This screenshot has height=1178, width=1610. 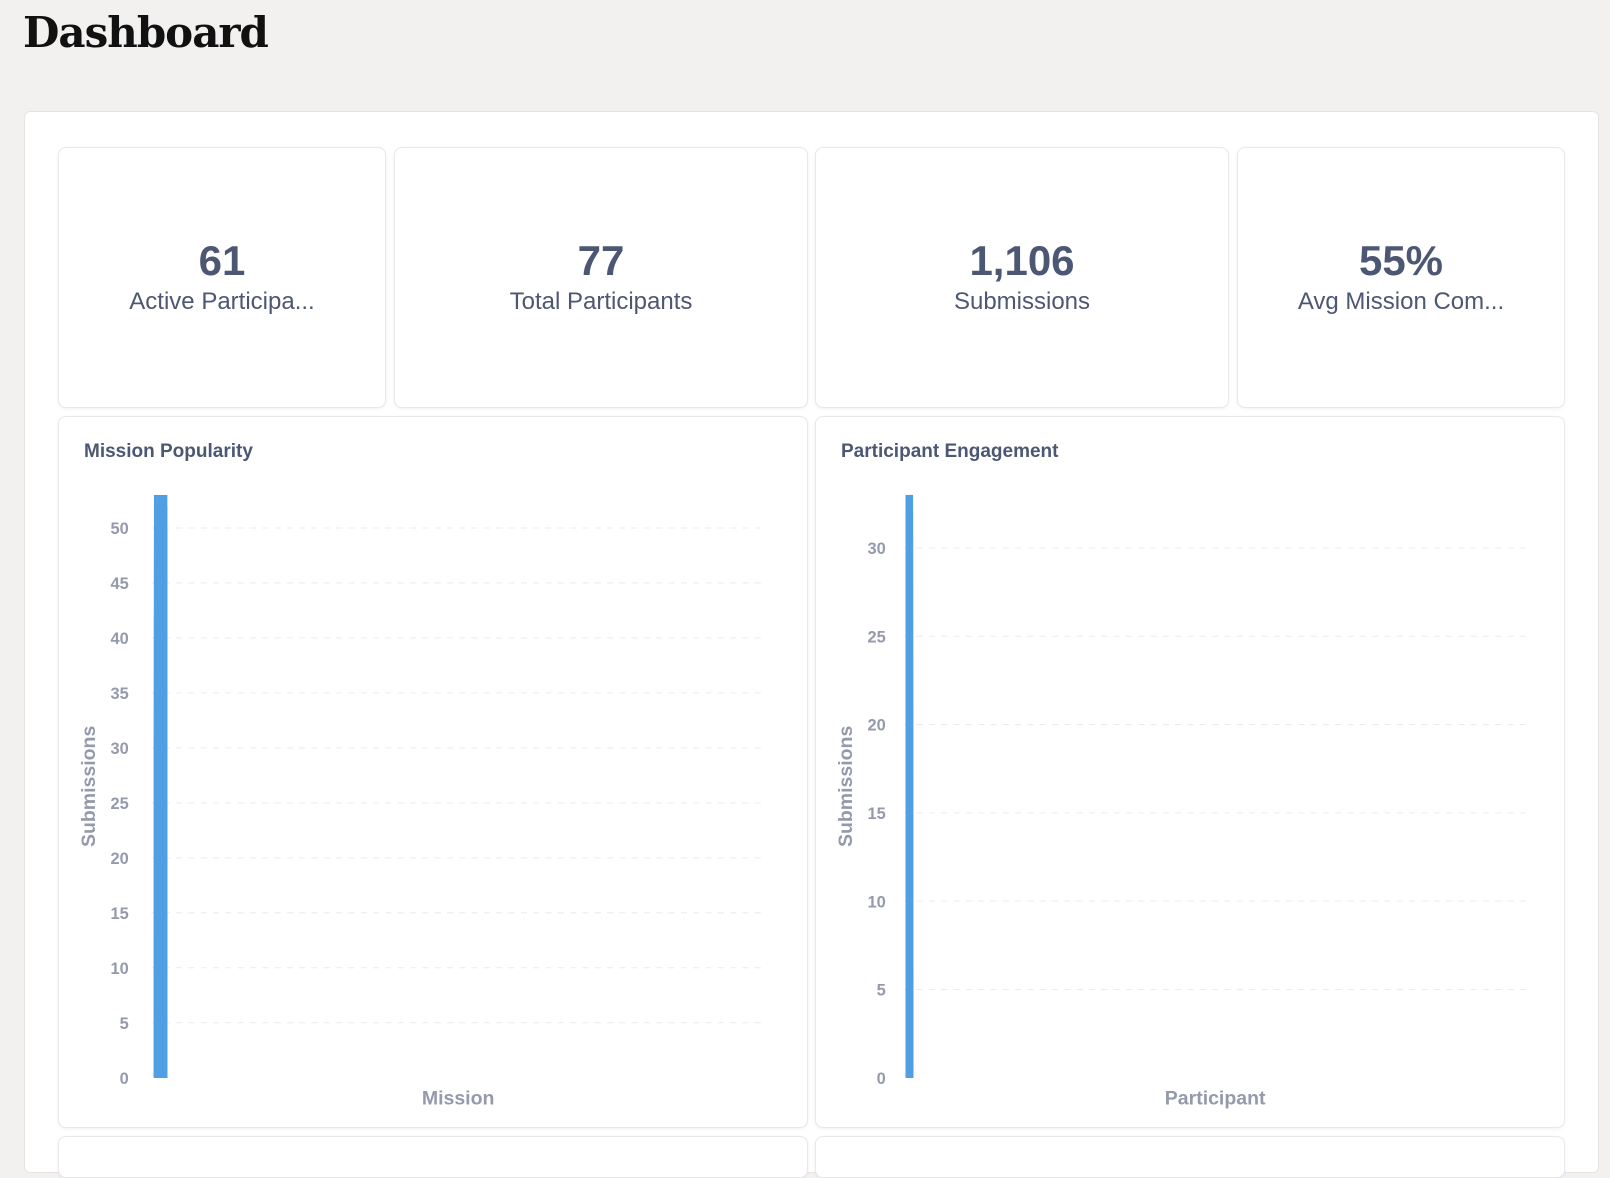 What do you see at coordinates (1215, 1098) in the screenshot?
I see `x-axis-label: Participant` at bounding box center [1215, 1098].